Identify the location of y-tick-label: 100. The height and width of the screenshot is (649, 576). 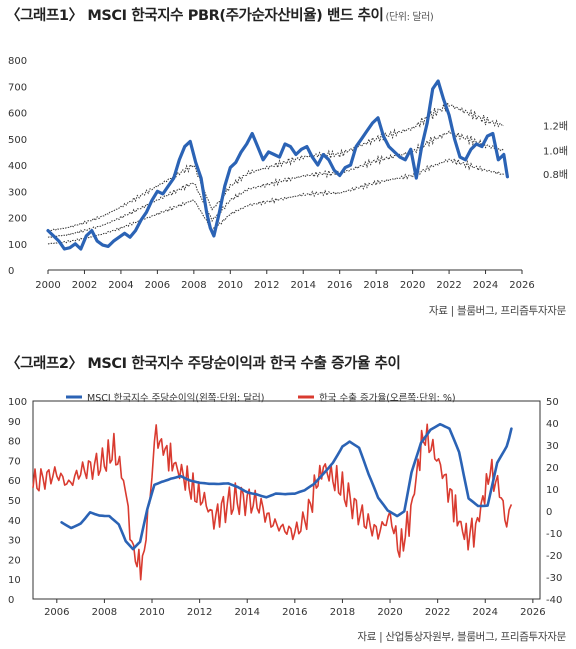
(17, 245).